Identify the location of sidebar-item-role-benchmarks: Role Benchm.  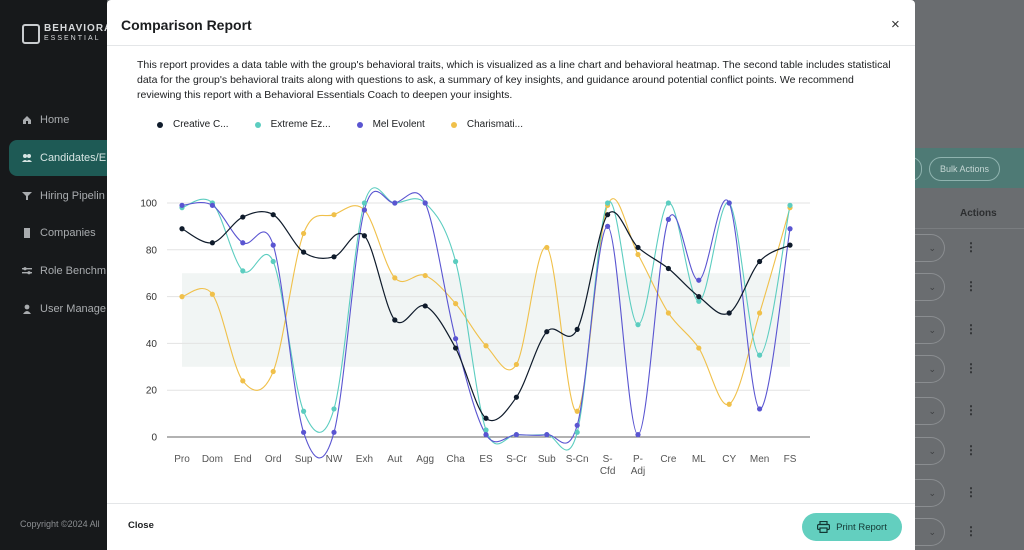
(64, 271).